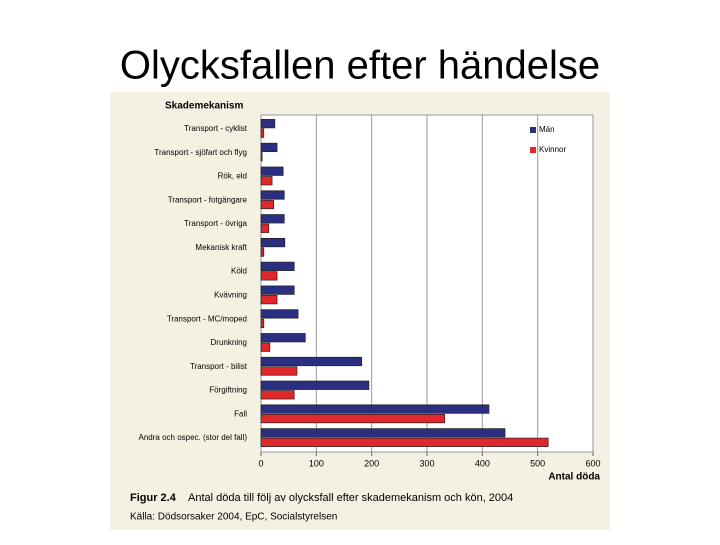  What do you see at coordinates (200, 152) in the screenshot?
I see `y-tick-label: Transport - sjöfart och flyg` at bounding box center [200, 152].